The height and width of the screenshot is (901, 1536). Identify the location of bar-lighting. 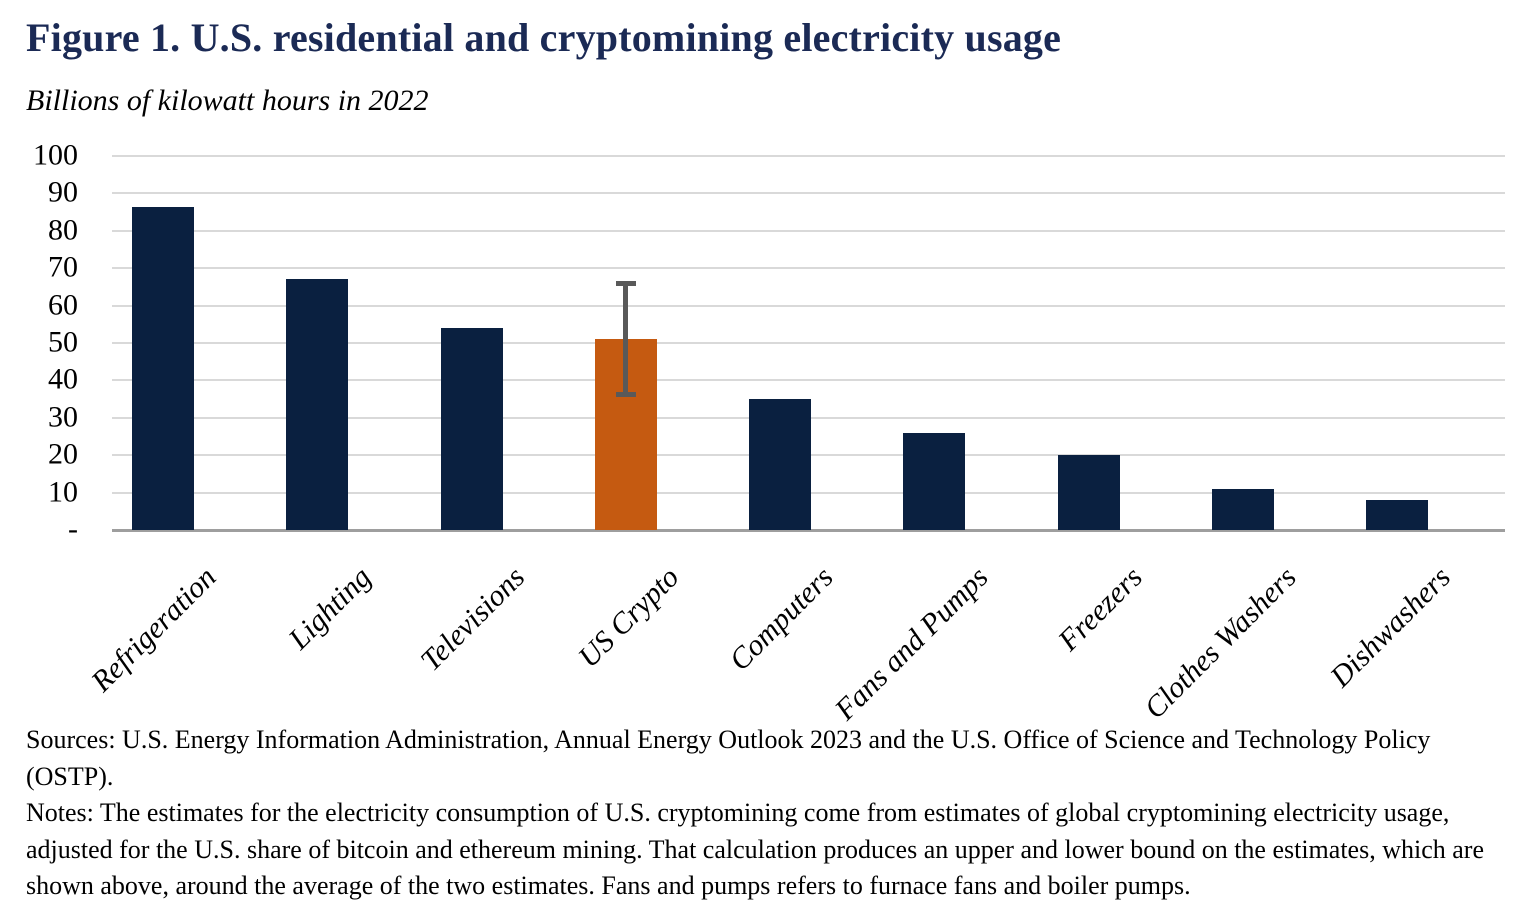
(317, 404).